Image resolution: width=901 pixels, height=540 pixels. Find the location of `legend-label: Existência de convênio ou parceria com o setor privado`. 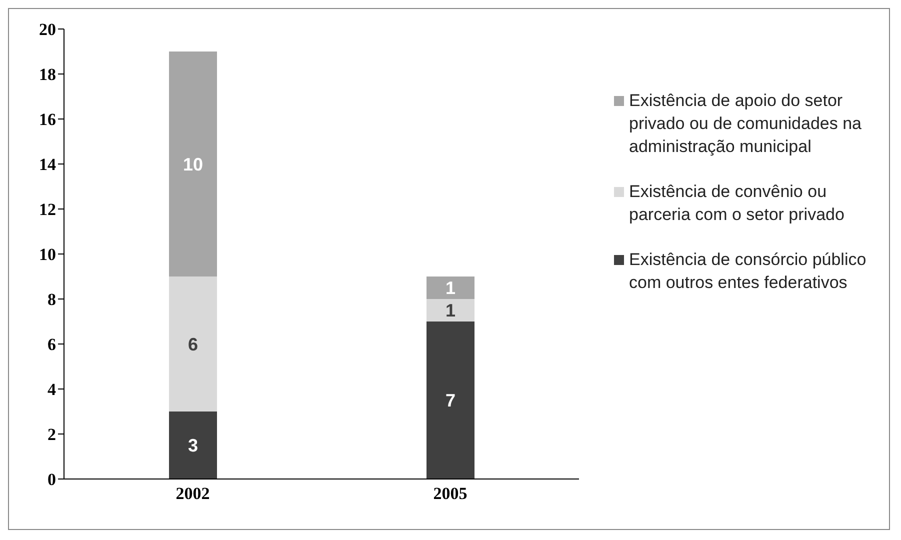

legend-label: Existência de convênio ou parceria com o setor privado is located at coordinates (737, 203).